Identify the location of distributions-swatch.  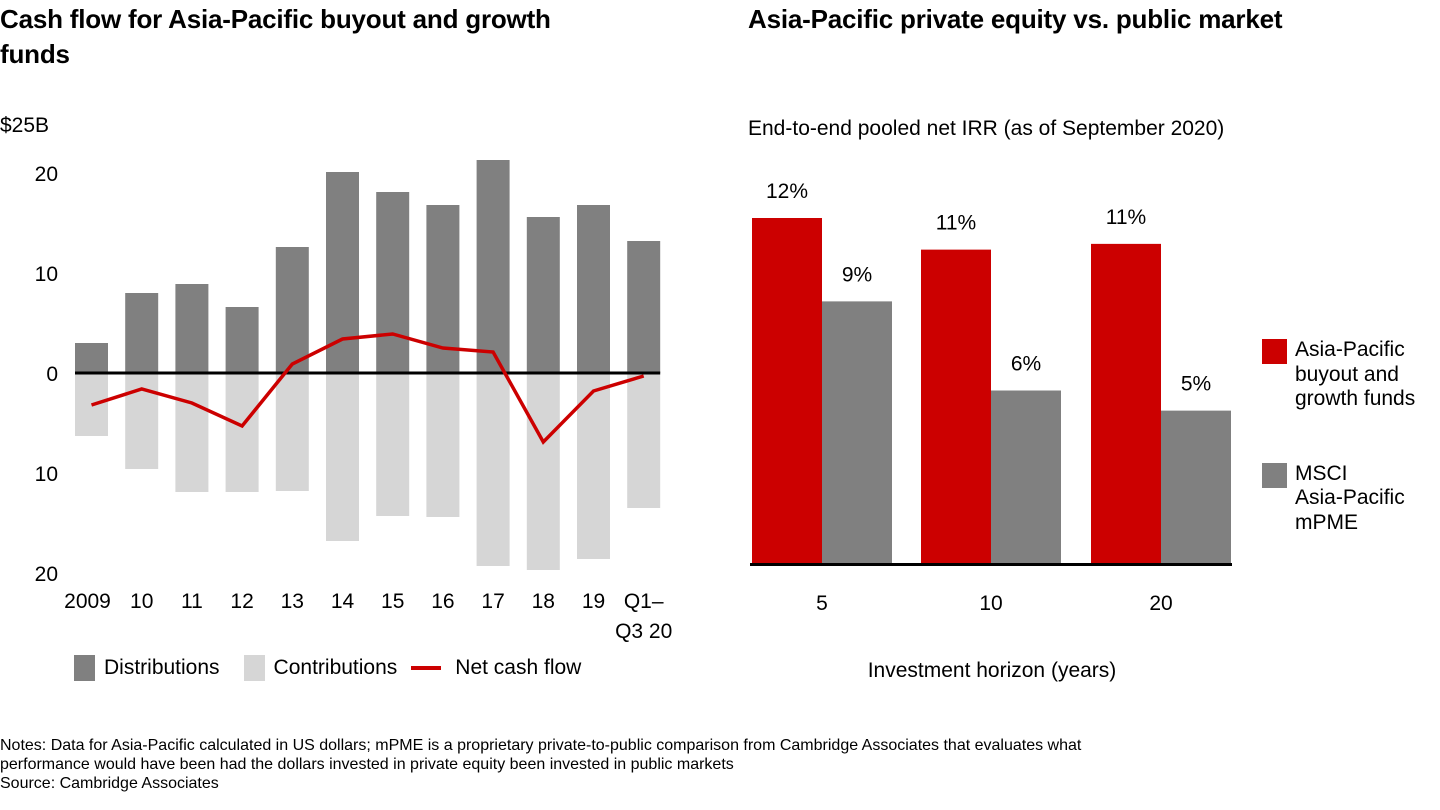
(84, 668).